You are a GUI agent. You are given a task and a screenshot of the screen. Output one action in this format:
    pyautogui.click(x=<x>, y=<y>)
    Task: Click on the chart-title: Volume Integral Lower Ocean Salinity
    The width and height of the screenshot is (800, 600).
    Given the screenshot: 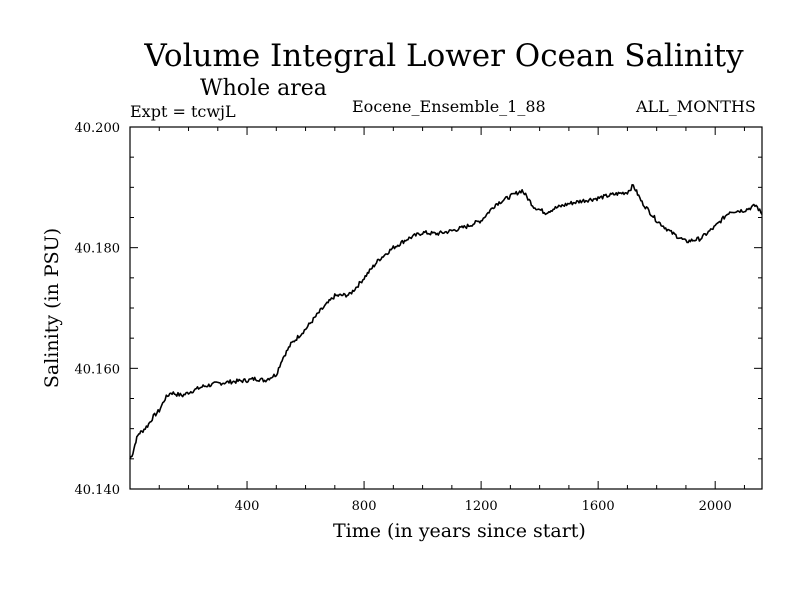 What is the action you would take?
    pyautogui.click(x=444, y=56)
    